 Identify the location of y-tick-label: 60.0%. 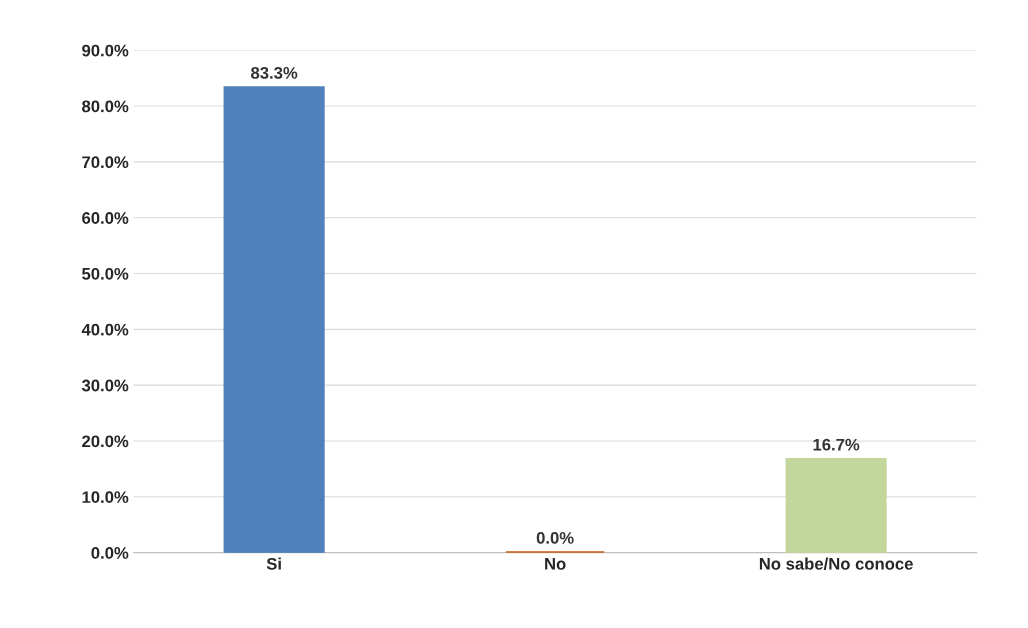
(105, 218).